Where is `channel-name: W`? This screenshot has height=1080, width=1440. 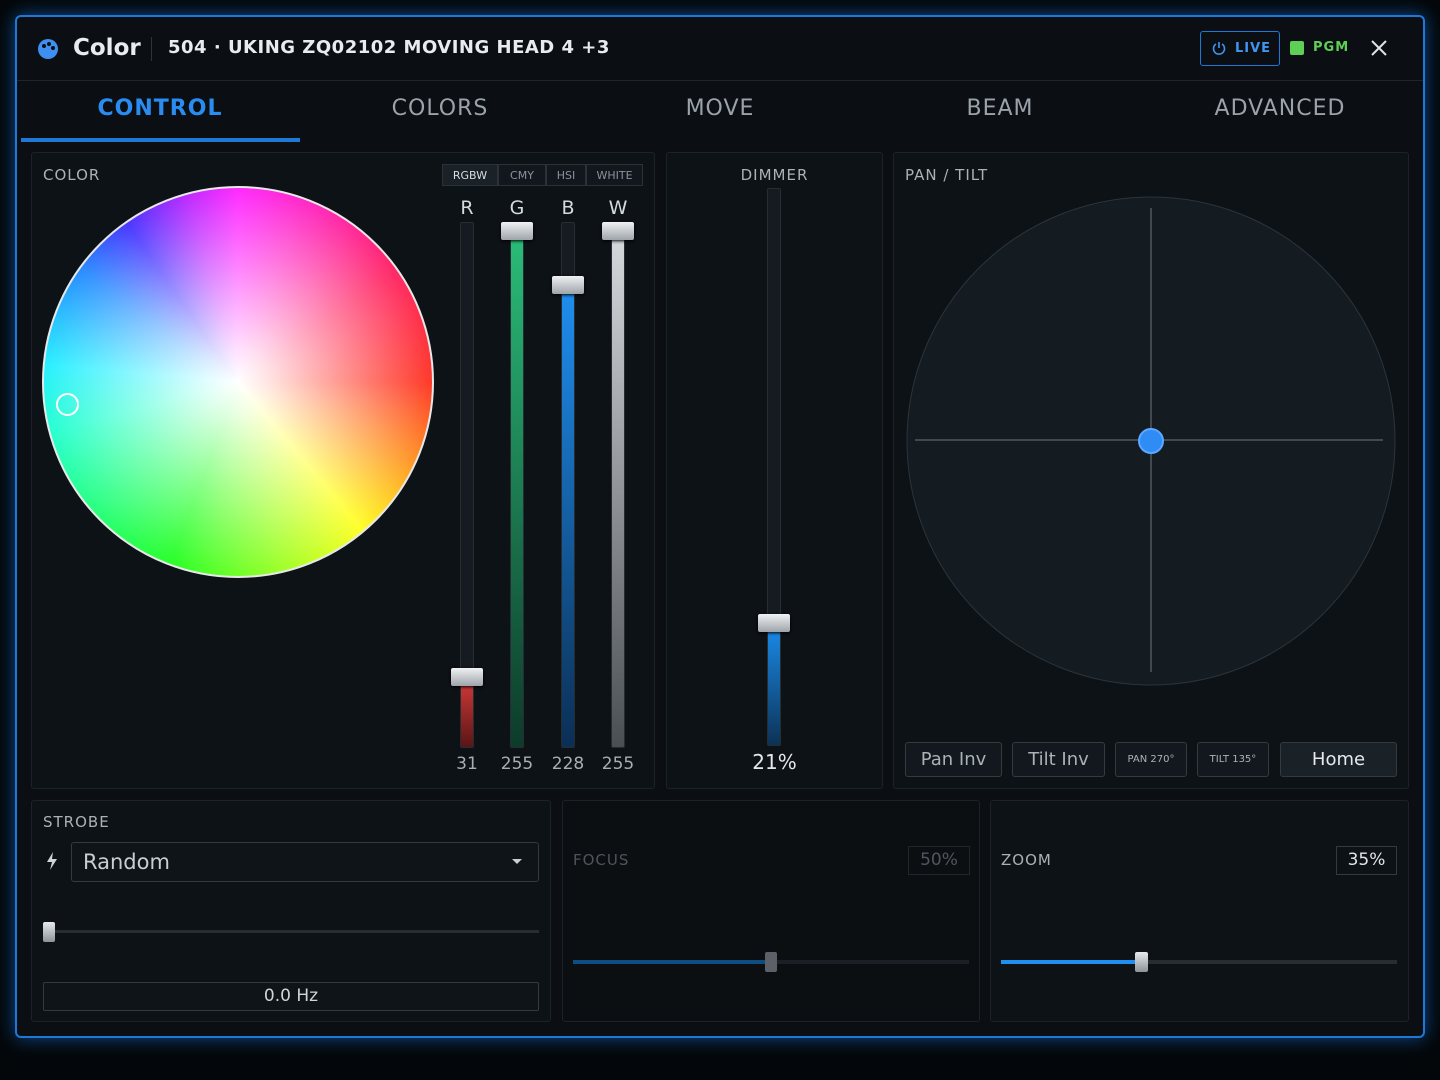
channel-name: W is located at coordinates (618, 208).